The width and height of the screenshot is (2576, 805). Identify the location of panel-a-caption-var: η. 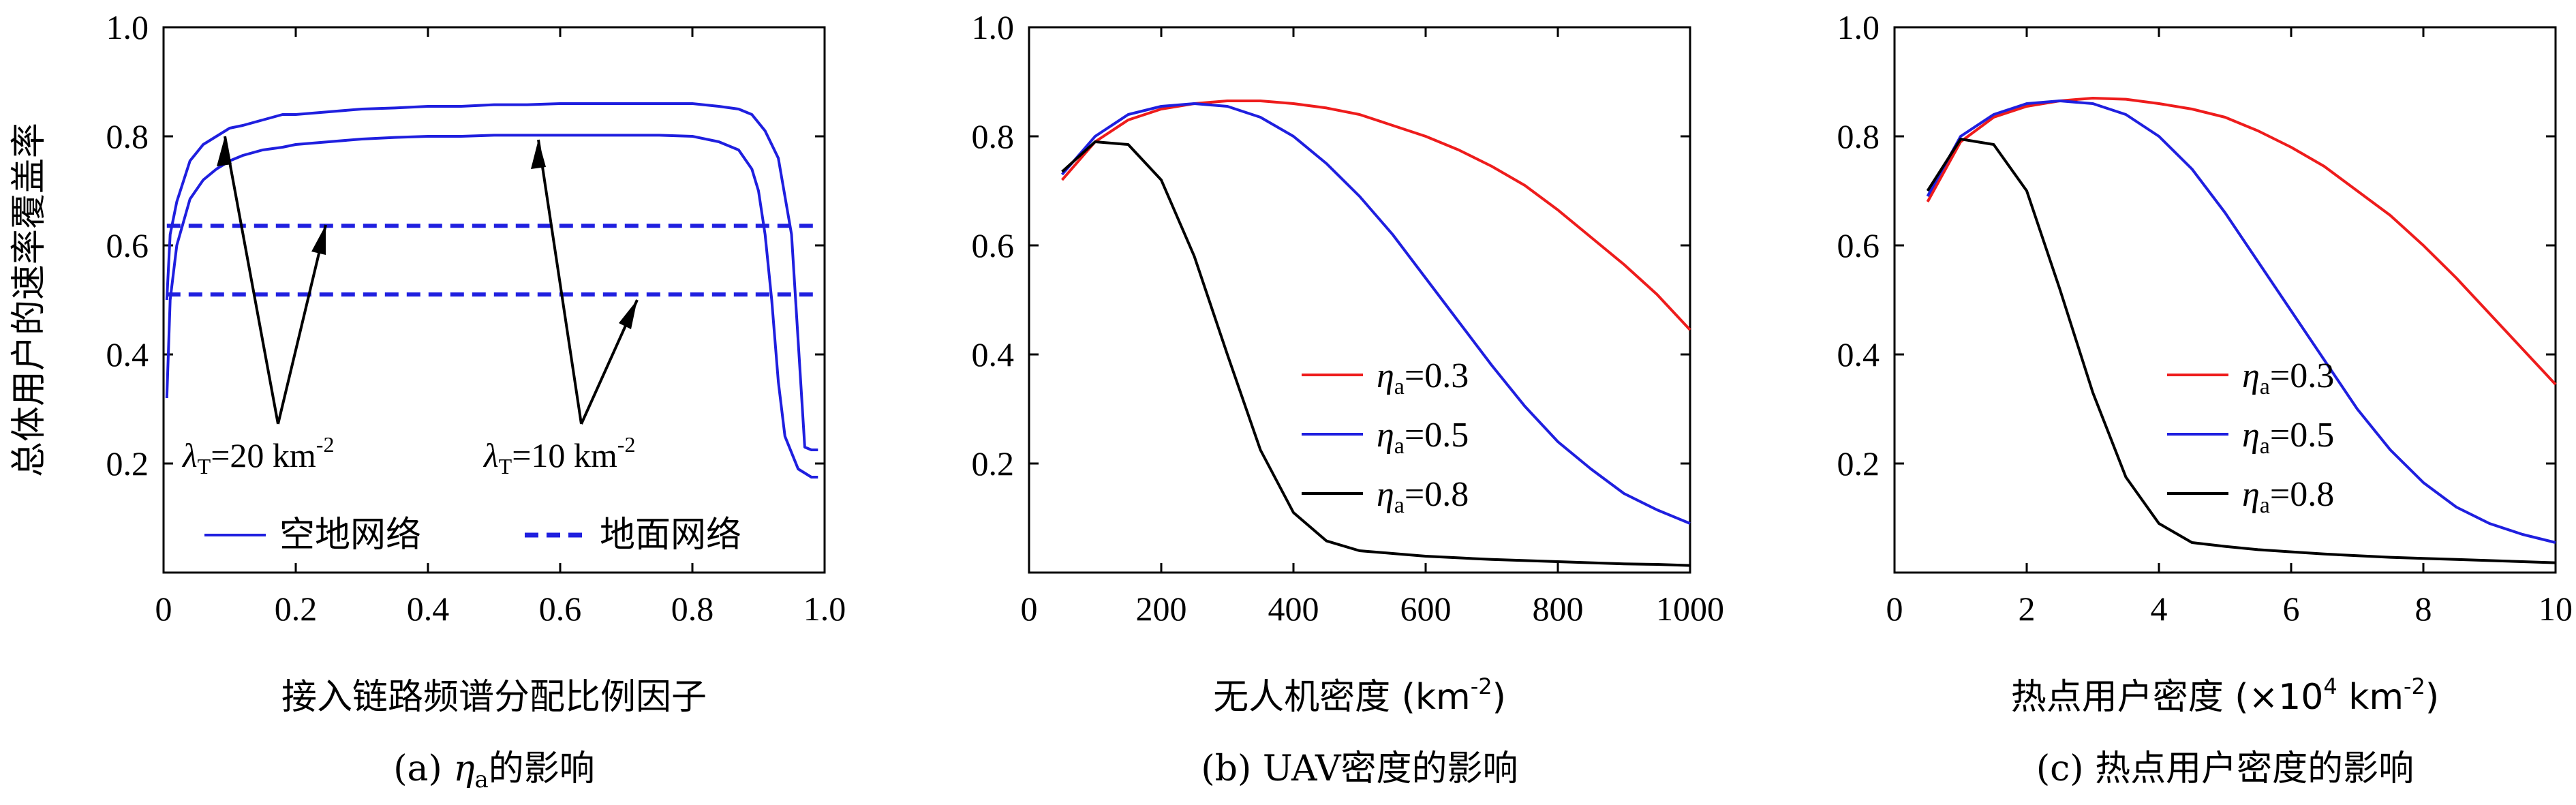
(463, 768).